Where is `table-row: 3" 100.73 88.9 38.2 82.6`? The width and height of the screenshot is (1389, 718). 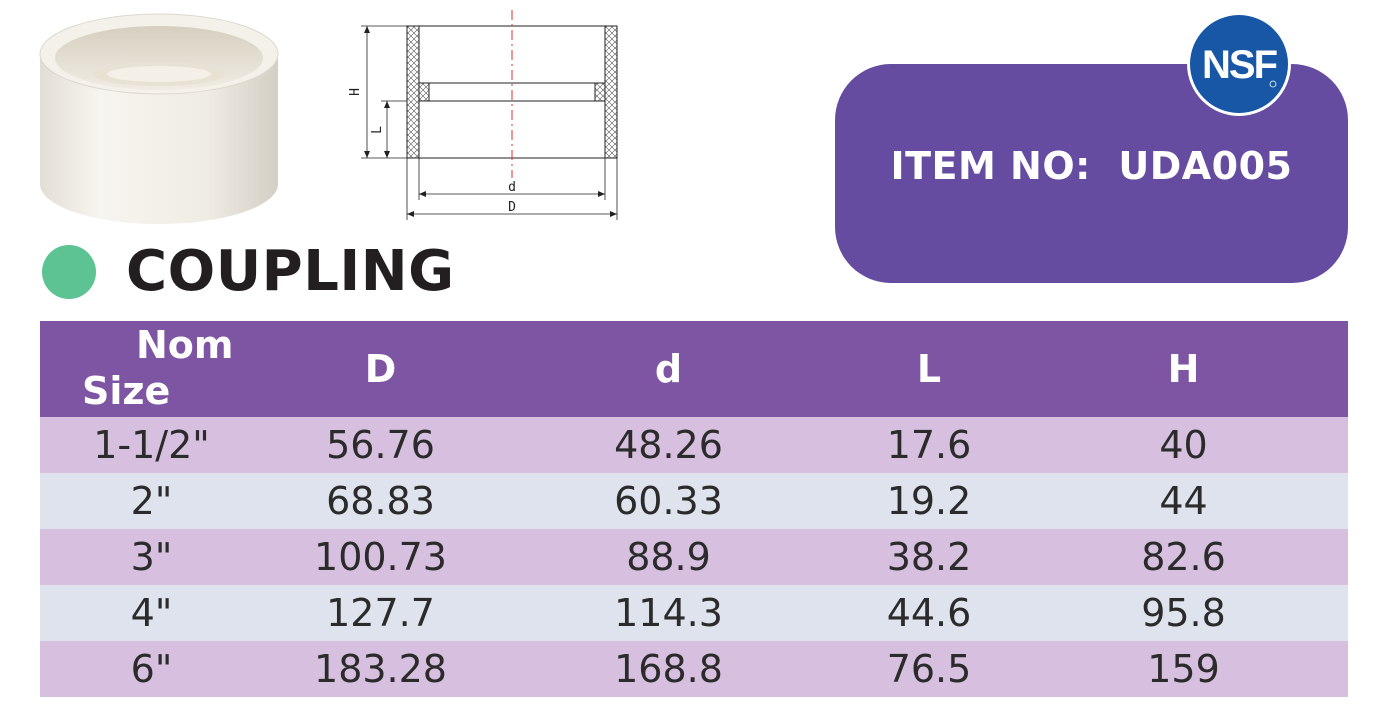 table-row: 3" 100.73 88.9 38.2 82.6 is located at coordinates (694, 557).